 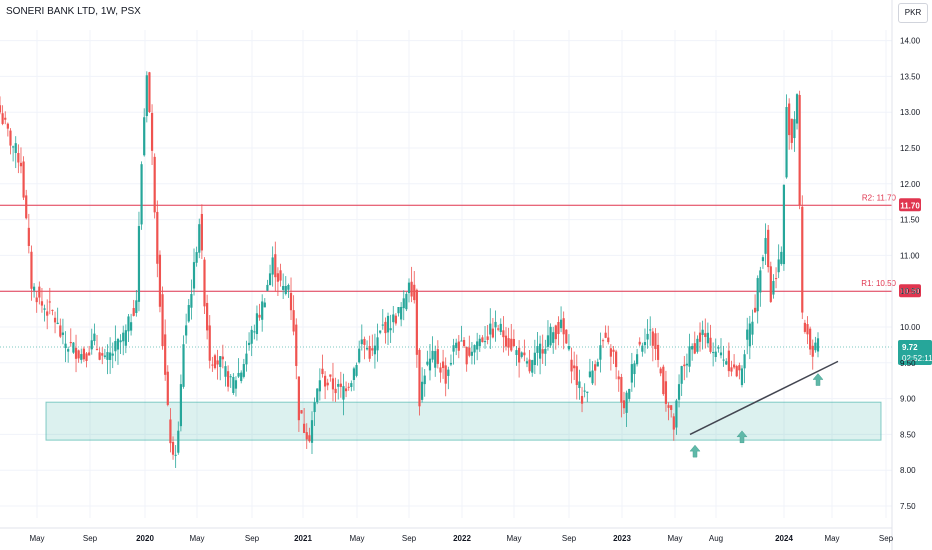 What do you see at coordinates (910, 255) in the screenshot?
I see `y-tick-label: 11.00` at bounding box center [910, 255].